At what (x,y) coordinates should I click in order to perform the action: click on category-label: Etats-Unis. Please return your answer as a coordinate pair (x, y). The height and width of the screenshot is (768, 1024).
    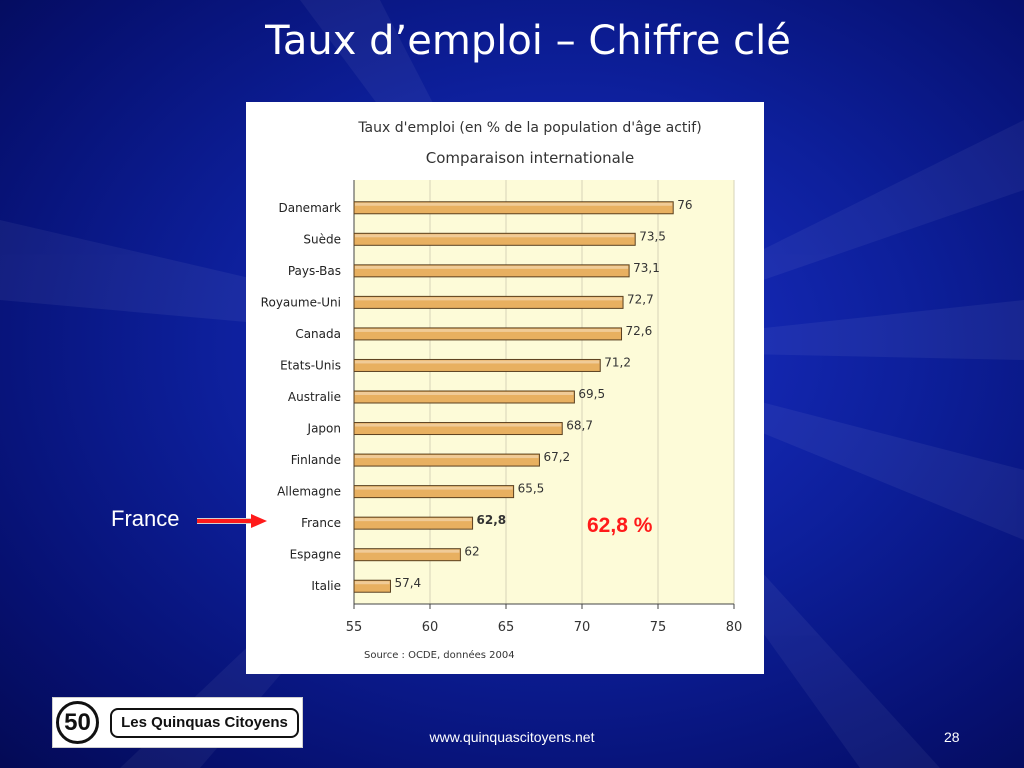
    Looking at the image, I should click on (310, 365).